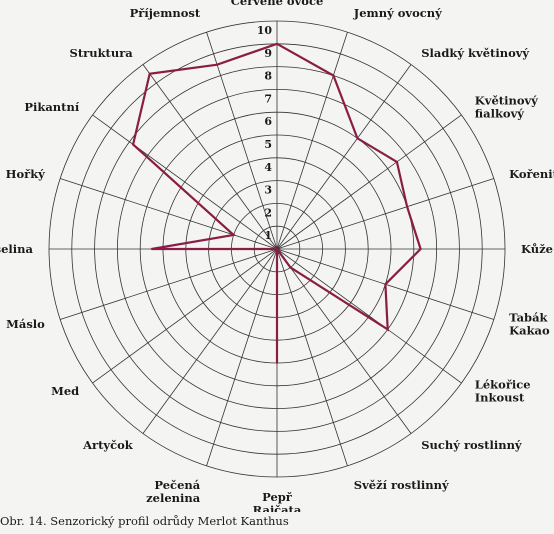 The image size is (554, 534). What do you see at coordinates (265, 133) in the screenshot?
I see `tick-labels: 1 2 3 4 5 6 7 8 9 10` at bounding box center [265, 133].